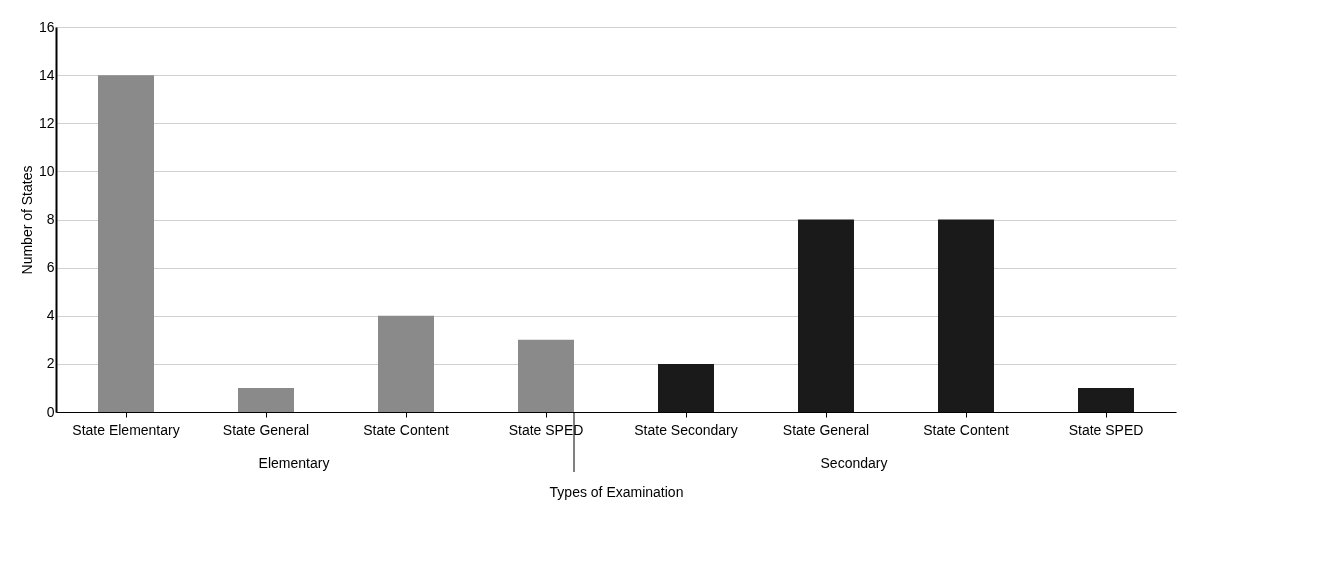  I want to click on x-tick-label: State Secondary, so click(686, 429).